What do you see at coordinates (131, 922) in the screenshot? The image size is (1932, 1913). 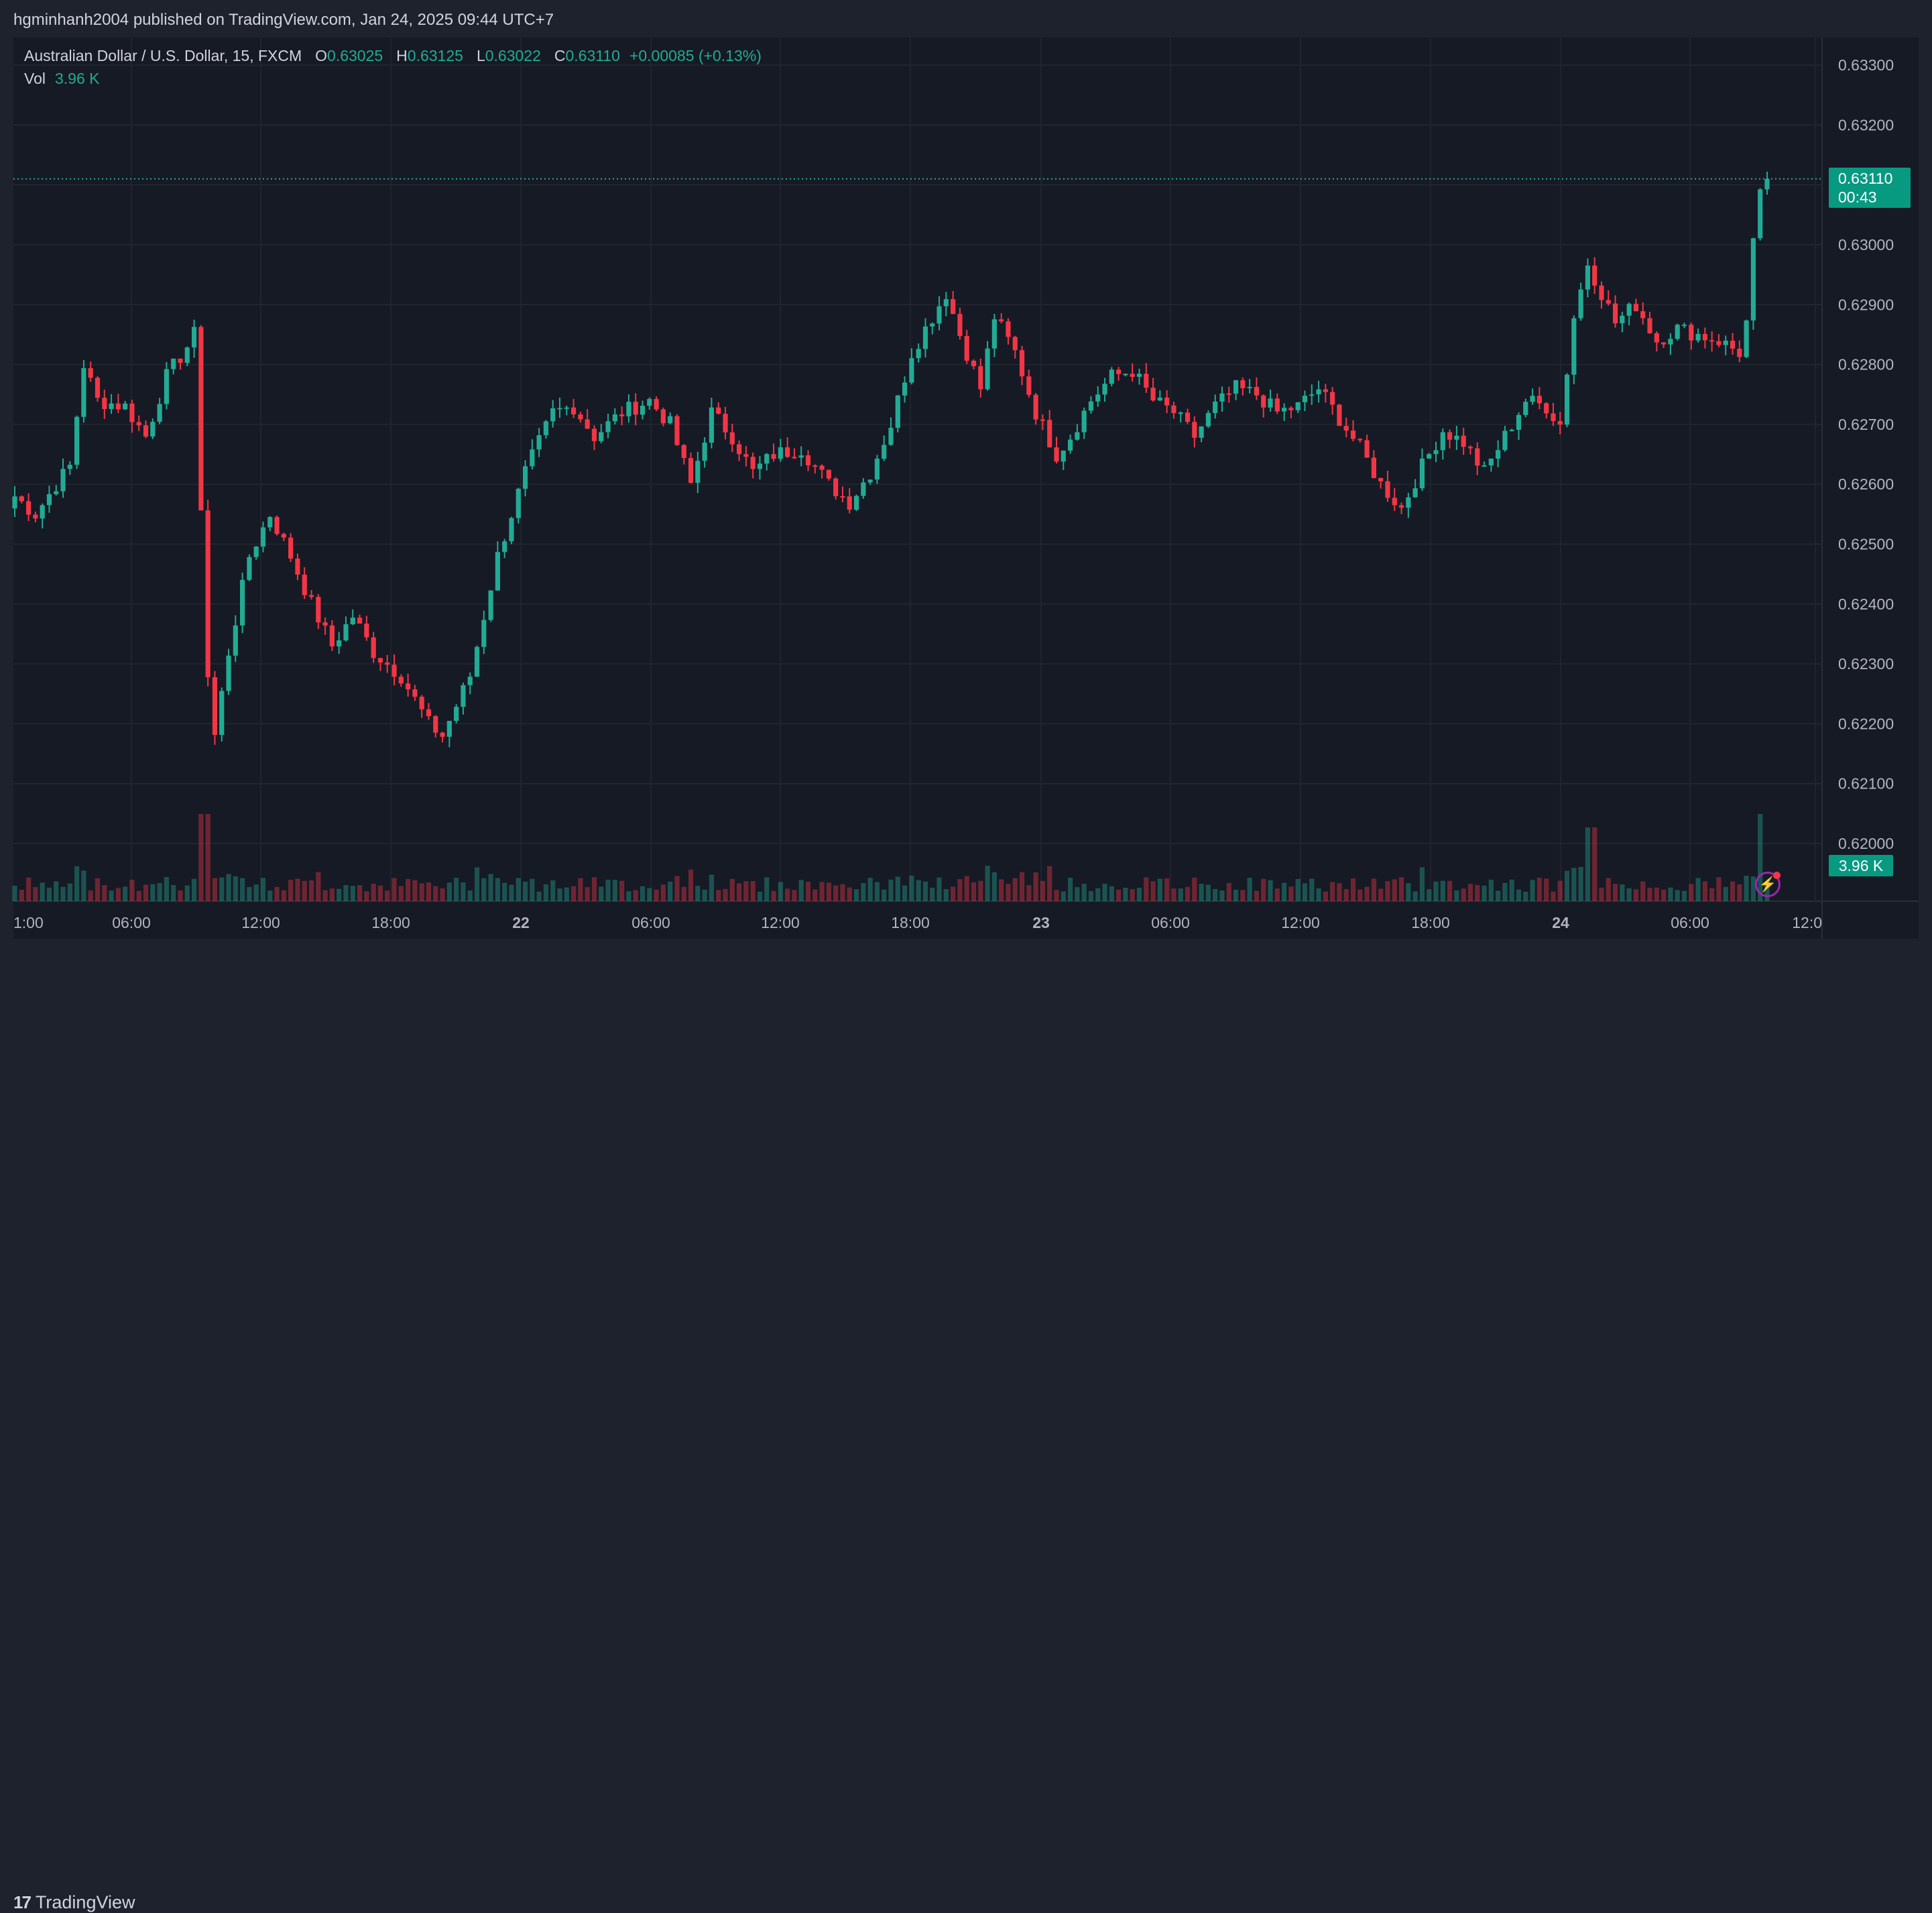 I see `x-axis-tick-label: 06:00` at bounding box center [131, 922].